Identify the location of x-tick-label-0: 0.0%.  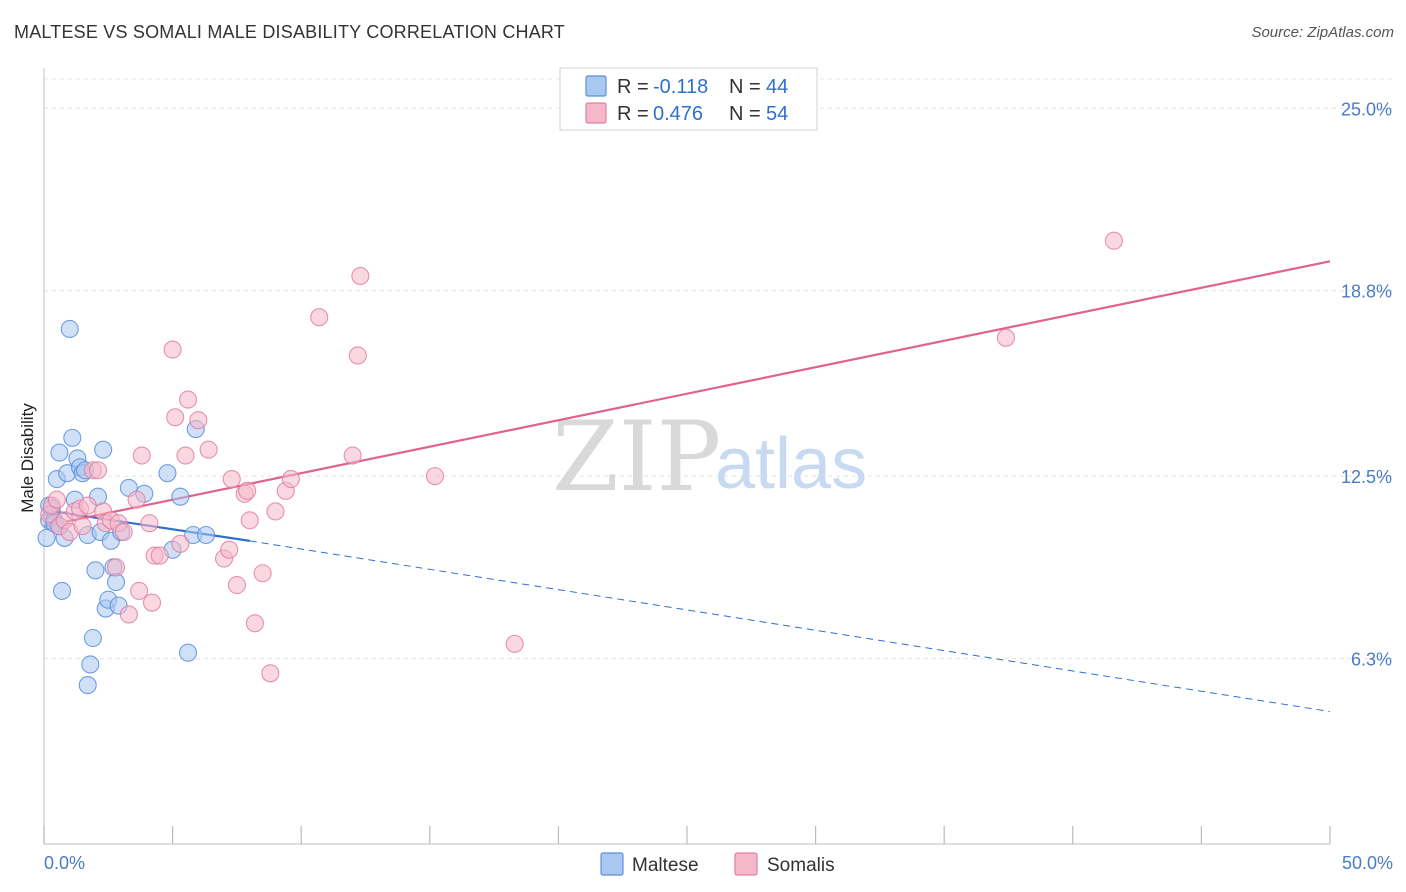
(64, 863).